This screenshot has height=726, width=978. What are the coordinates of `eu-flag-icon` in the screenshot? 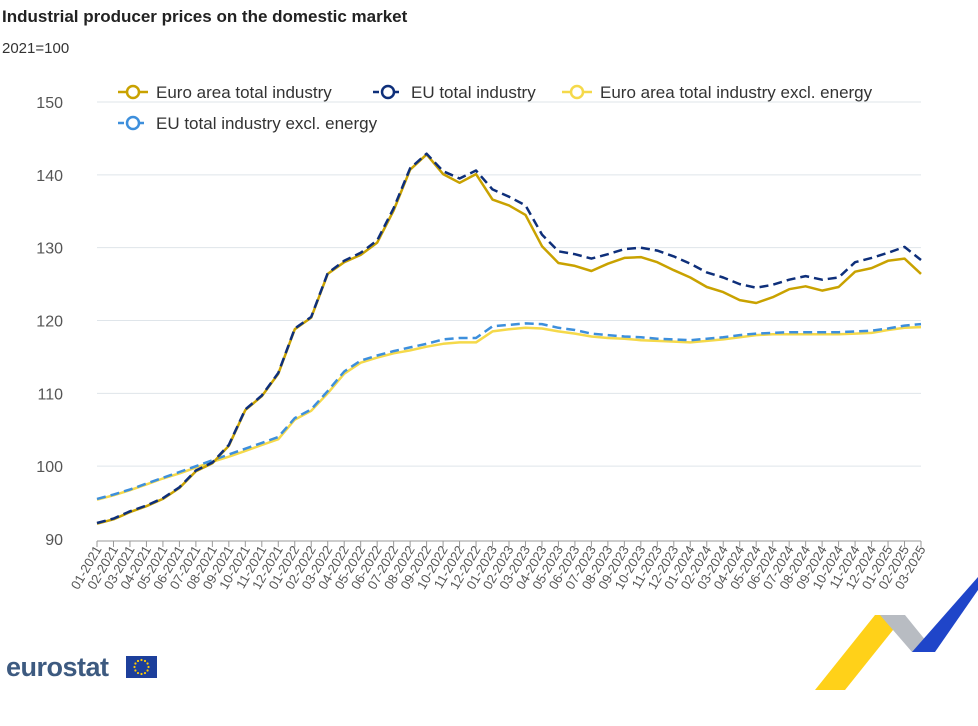 It's located at (141, 667).